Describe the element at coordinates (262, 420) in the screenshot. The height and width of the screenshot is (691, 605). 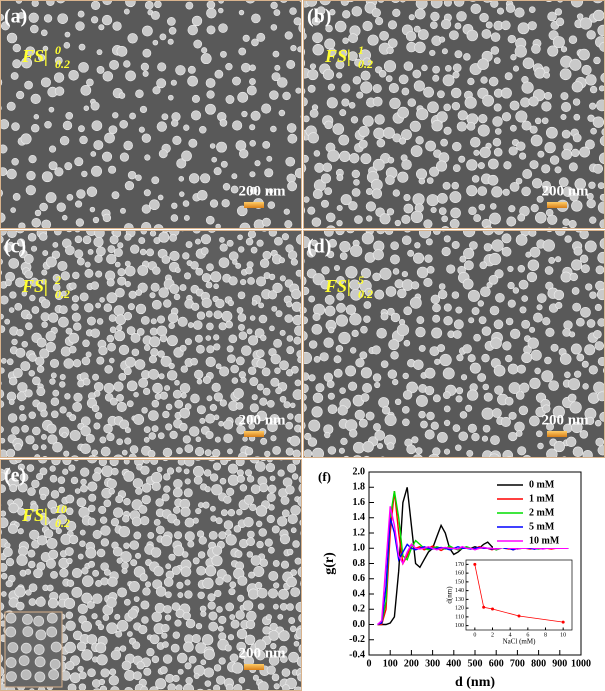
I see `scale-bar-label: 200 nm` at that location.